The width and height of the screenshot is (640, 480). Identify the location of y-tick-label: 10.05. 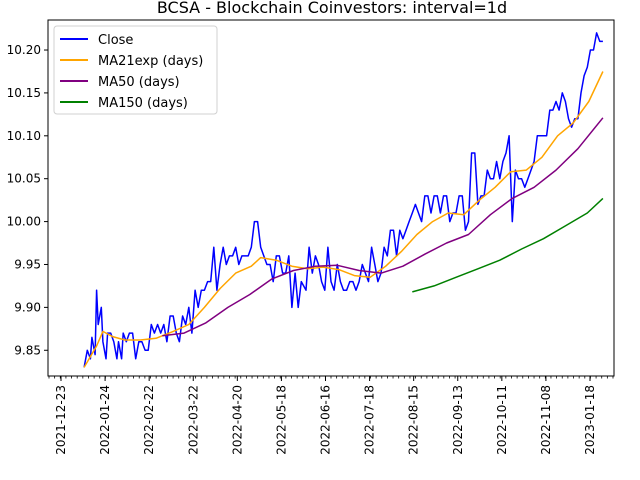
(24, 179).